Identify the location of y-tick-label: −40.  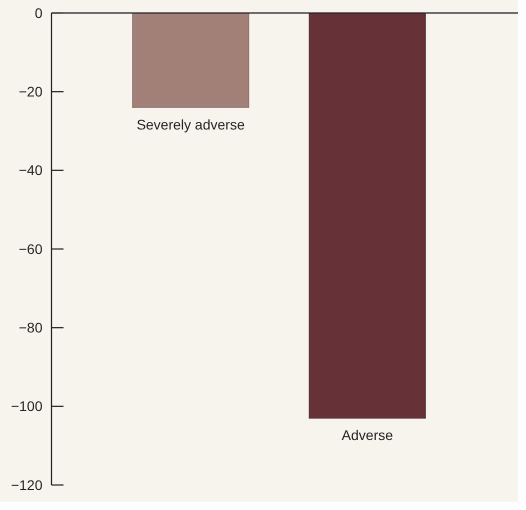
(30, 170).